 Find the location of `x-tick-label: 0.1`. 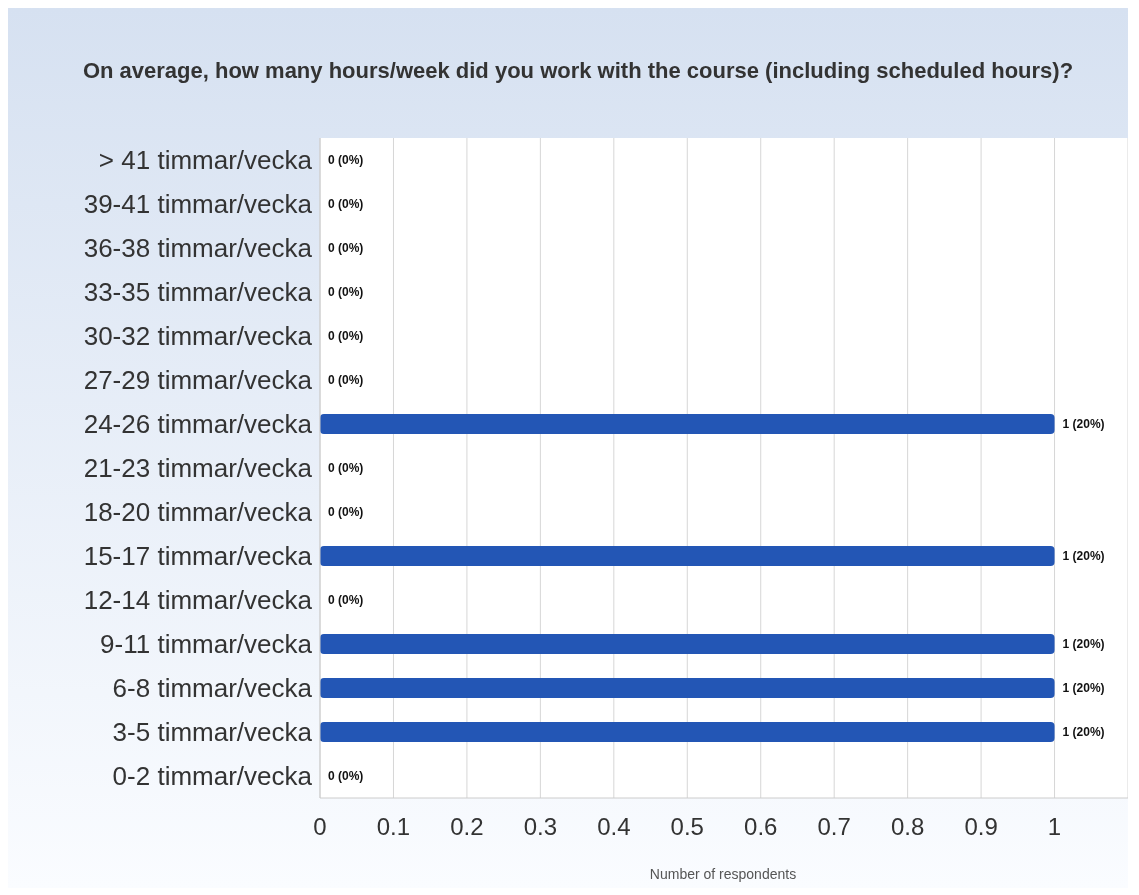

x-tick-label: 0.1 is located at coordinates (393, 827).